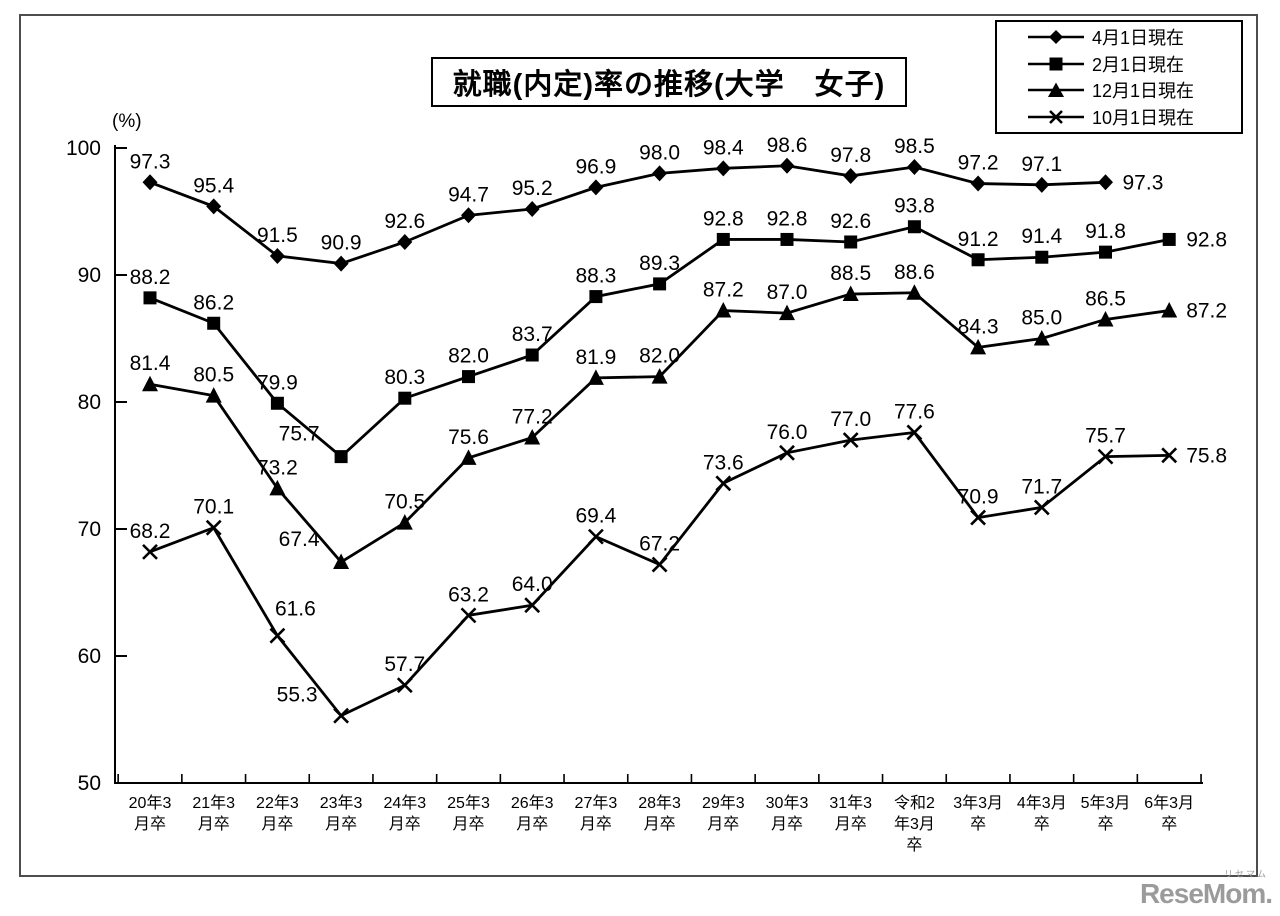  Describe the element at coordinates (404, 664) in the screenshot. I see `data-point-label: 57.7` at that location.